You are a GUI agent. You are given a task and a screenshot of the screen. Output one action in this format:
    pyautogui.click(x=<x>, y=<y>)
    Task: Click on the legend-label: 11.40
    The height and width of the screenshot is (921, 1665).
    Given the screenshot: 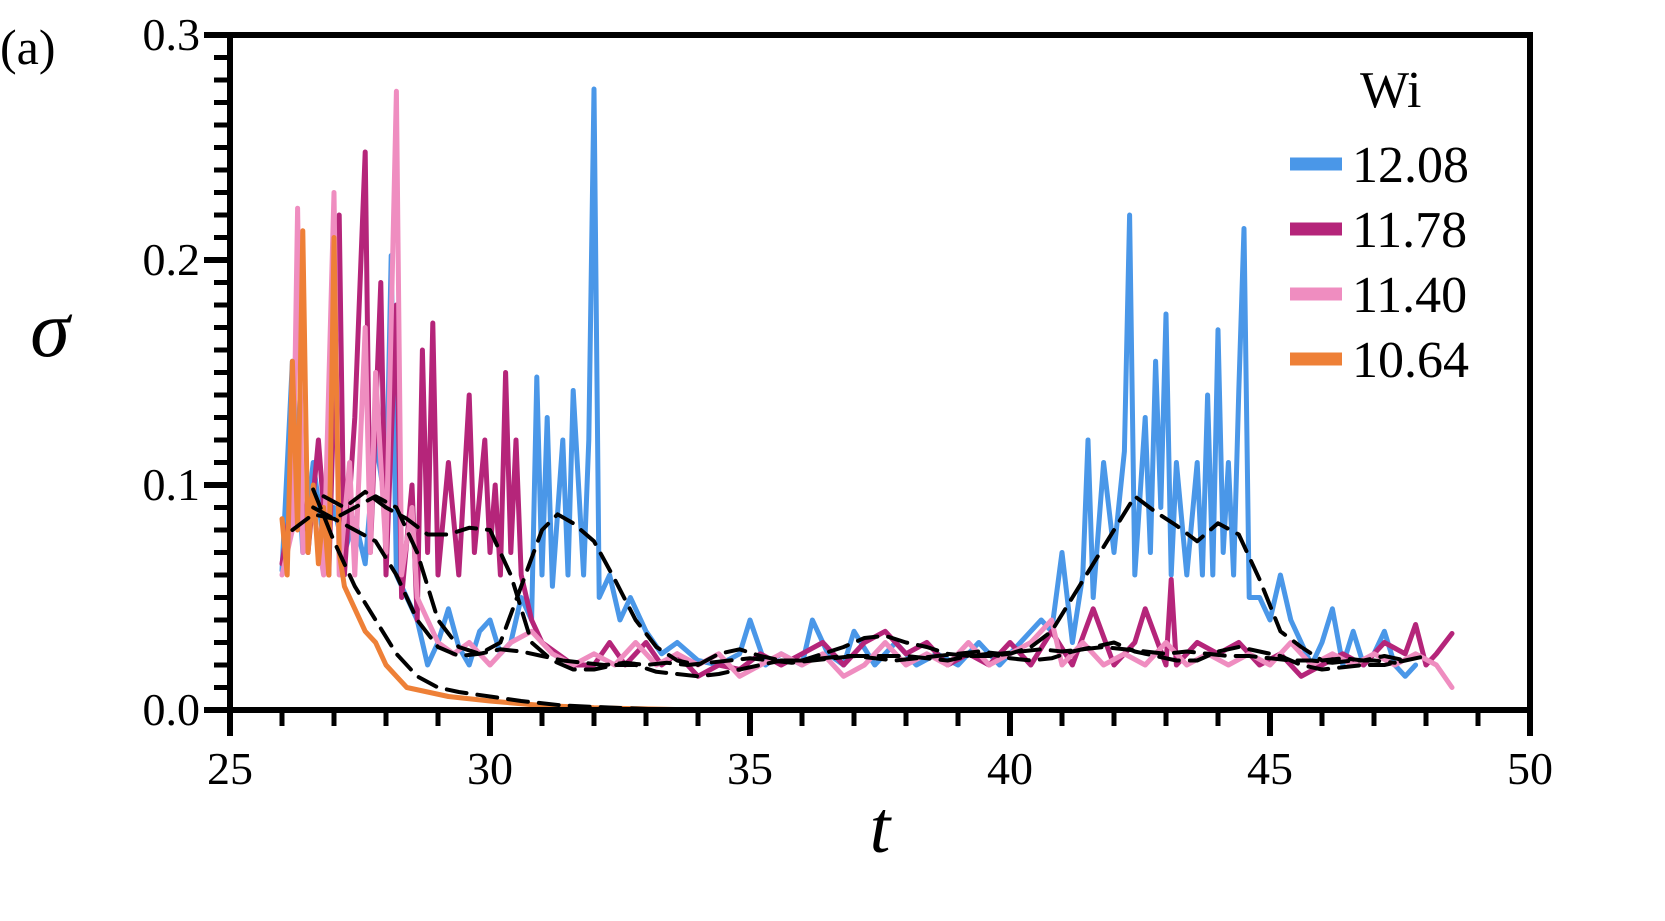 What is the action you would take?
    pyautogui.click(x=1409, y=295)
    